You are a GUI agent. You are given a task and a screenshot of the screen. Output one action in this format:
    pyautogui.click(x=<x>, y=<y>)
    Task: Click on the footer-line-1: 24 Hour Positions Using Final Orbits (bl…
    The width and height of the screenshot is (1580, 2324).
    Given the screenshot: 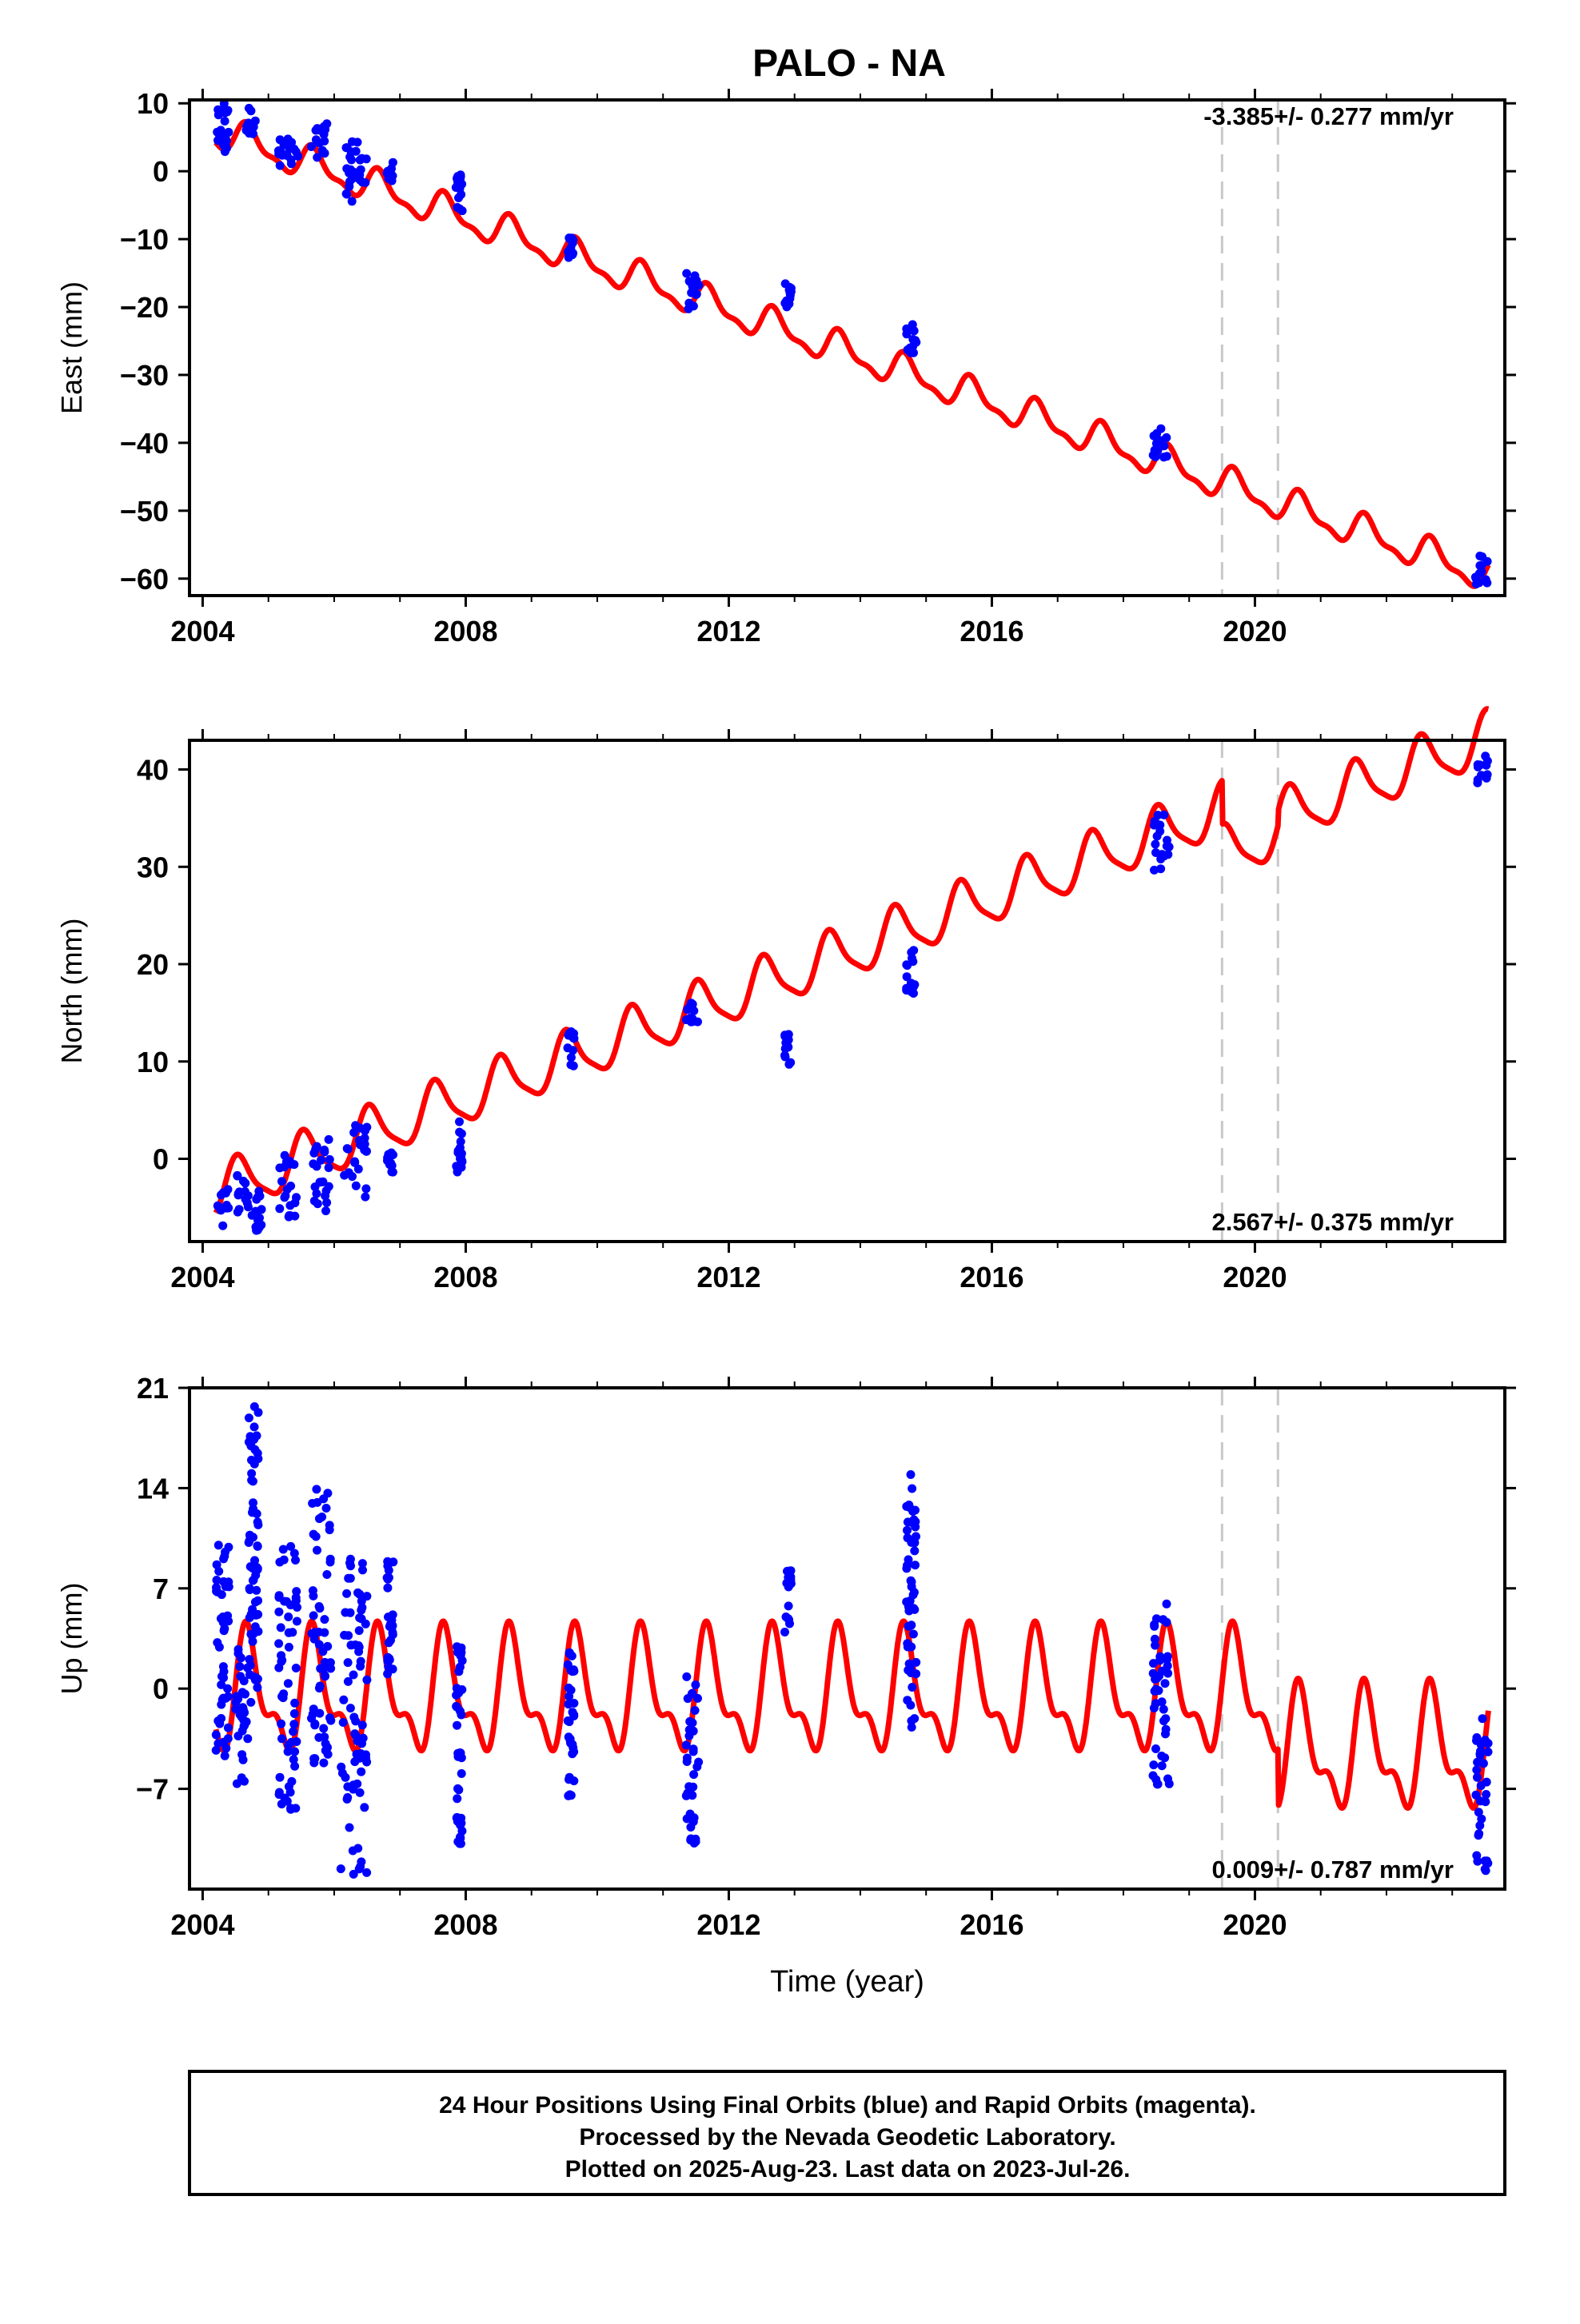 What is the action you would take?
    pyautogui.click(x=847, y=2105)
    